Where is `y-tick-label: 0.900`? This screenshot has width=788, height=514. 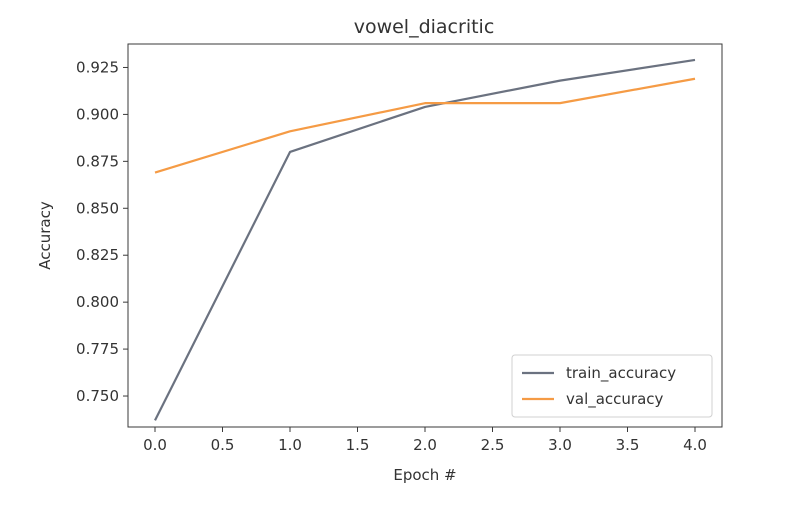
y-tick-label: 0.900 is located at coordinates (97, 114).